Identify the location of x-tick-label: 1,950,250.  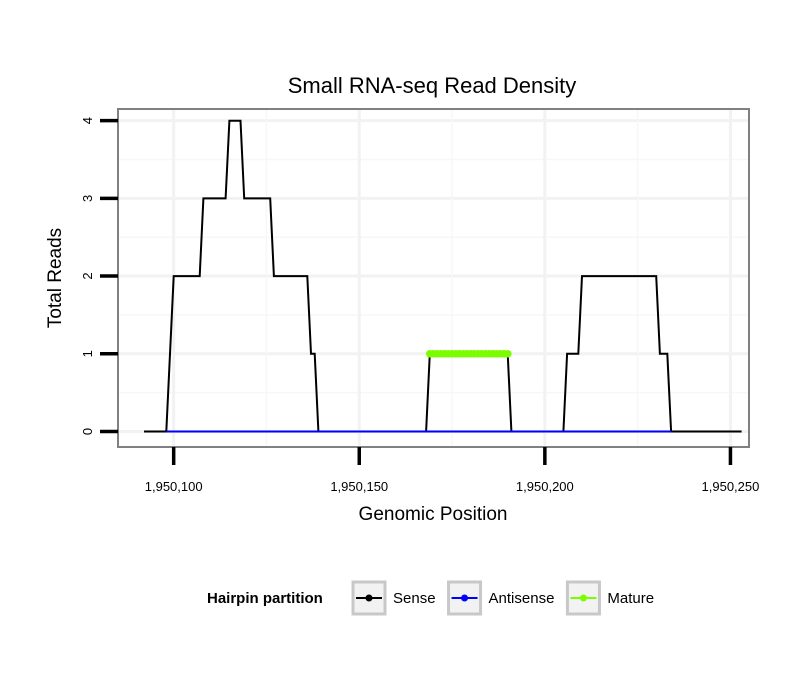
(731, 486).